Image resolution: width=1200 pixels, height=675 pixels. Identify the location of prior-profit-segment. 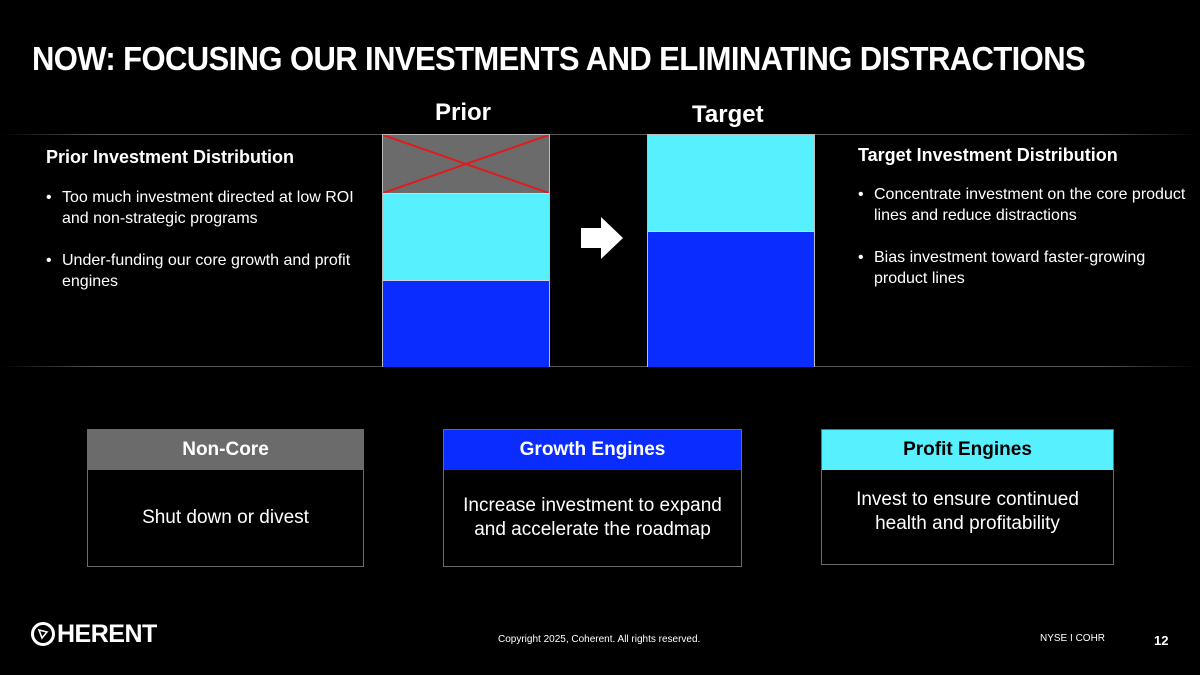
(466, 237).